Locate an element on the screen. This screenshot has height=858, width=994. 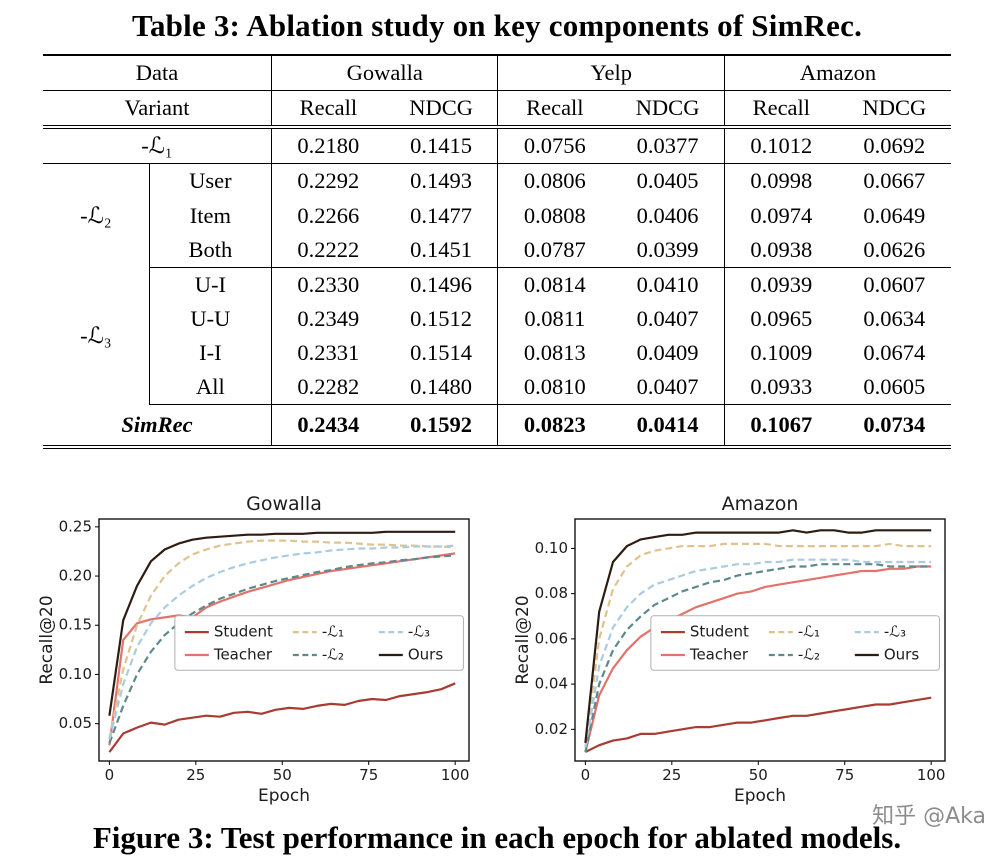
metric-value: 0.2434 is located at coordinates (327, 427).